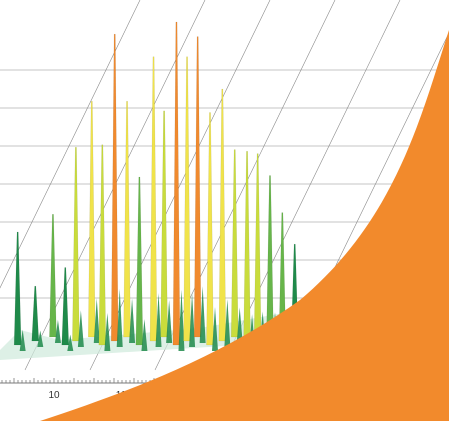  What do you see at coordinates (86, 380) in the screenshot?
I see `minor-ticks` at bounding box center [86, 380].